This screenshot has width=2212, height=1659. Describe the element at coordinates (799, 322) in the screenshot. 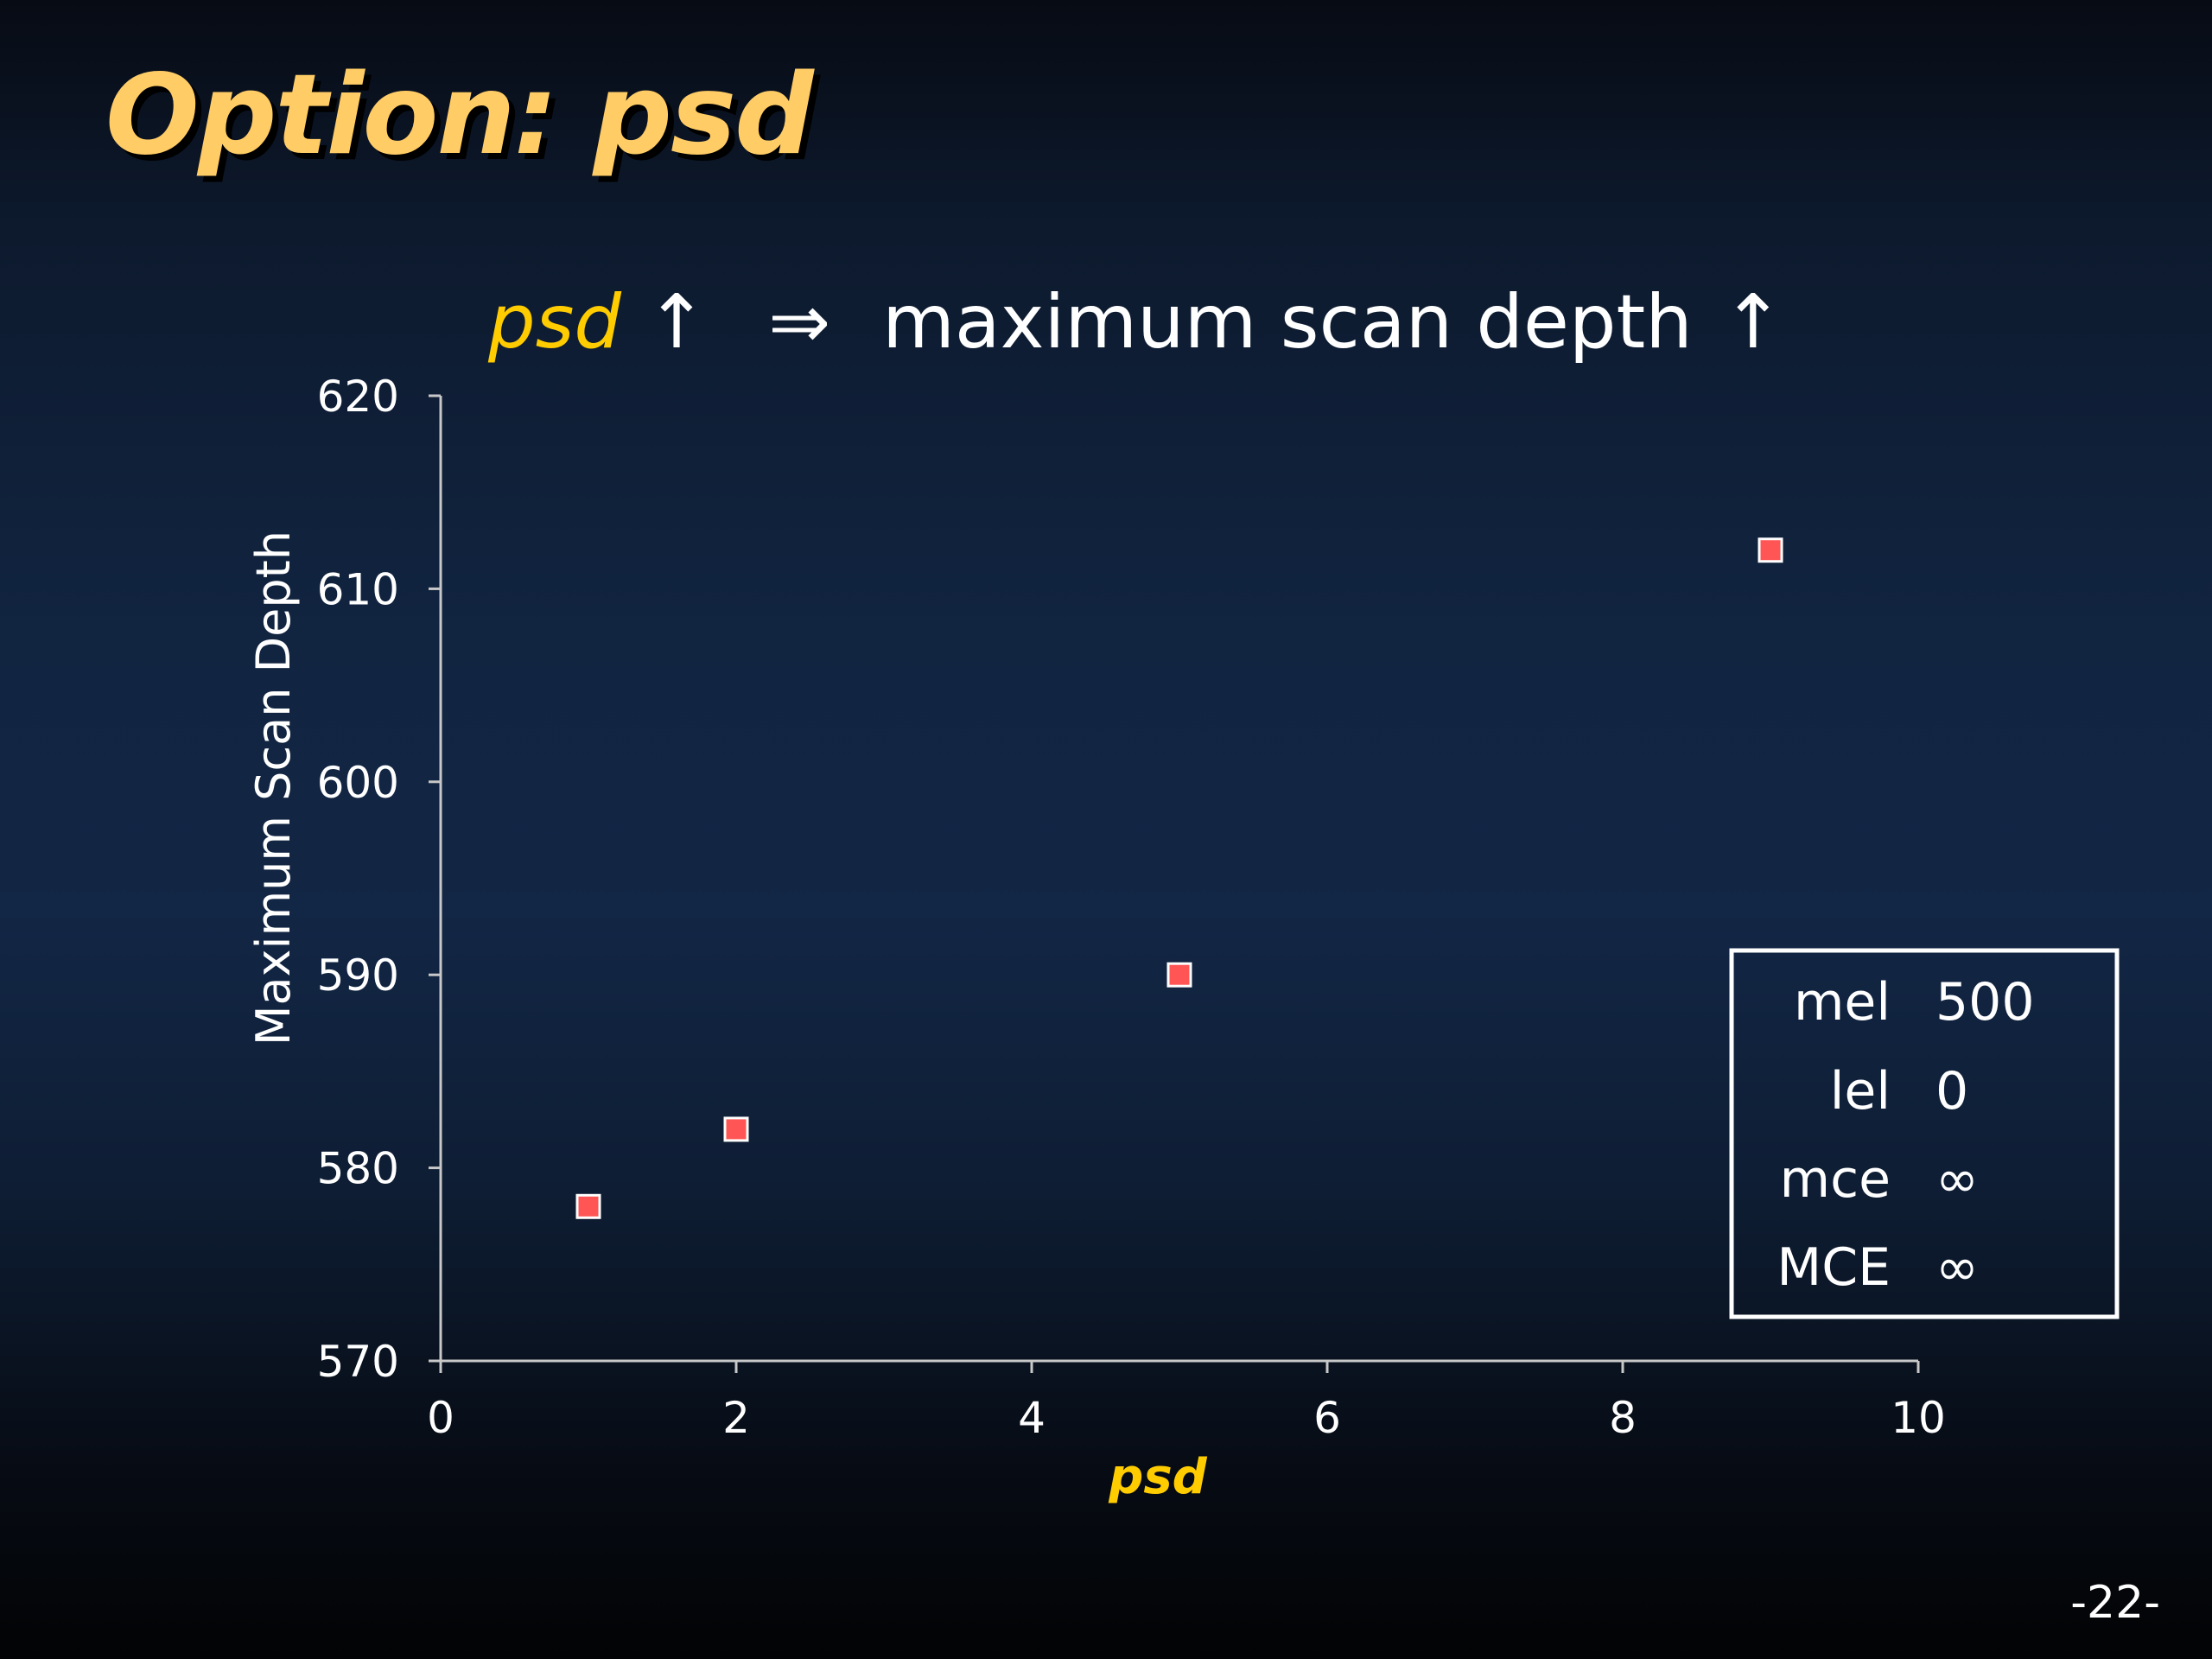

I see `implies-arrow-icon: ⇒` at that location.